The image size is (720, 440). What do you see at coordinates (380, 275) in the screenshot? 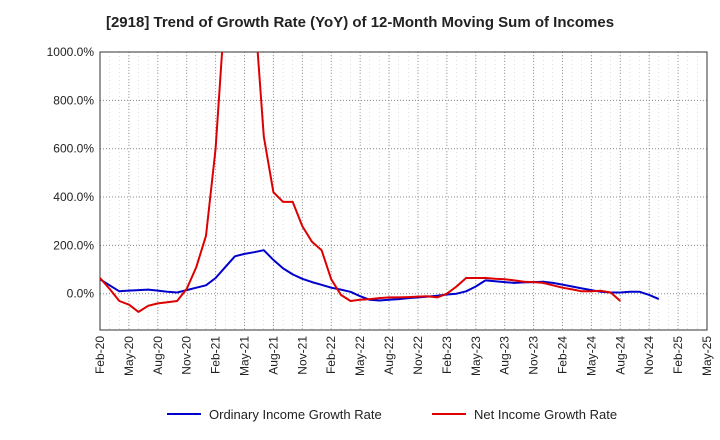
I see `series-line-ordinary-income` at bounding box center [380, 275].